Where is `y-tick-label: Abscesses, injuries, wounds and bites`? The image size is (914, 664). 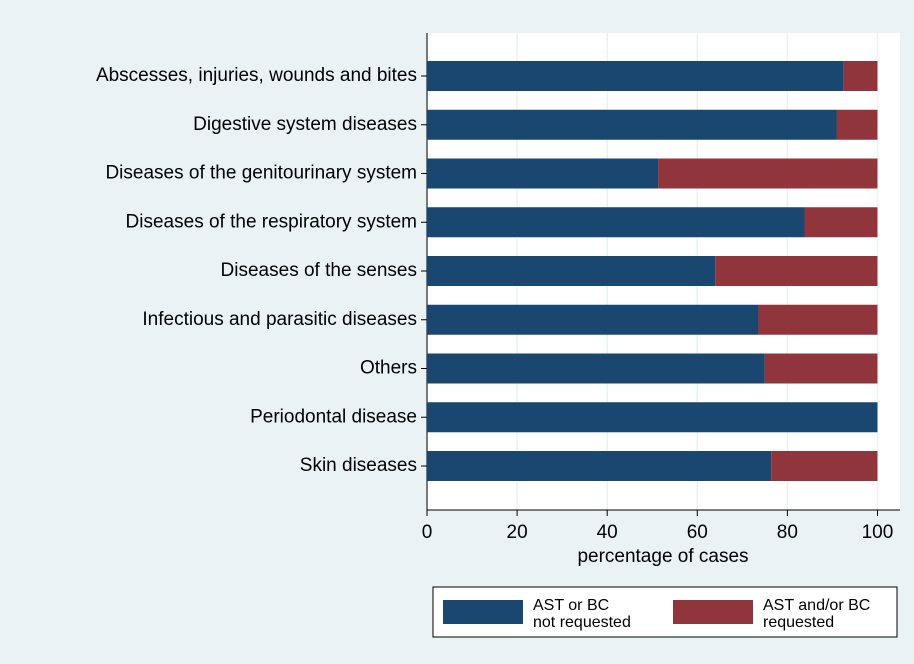
y-tick-label: Abscesses, injuries, wounds and bites is located at coordinates (256, 75).